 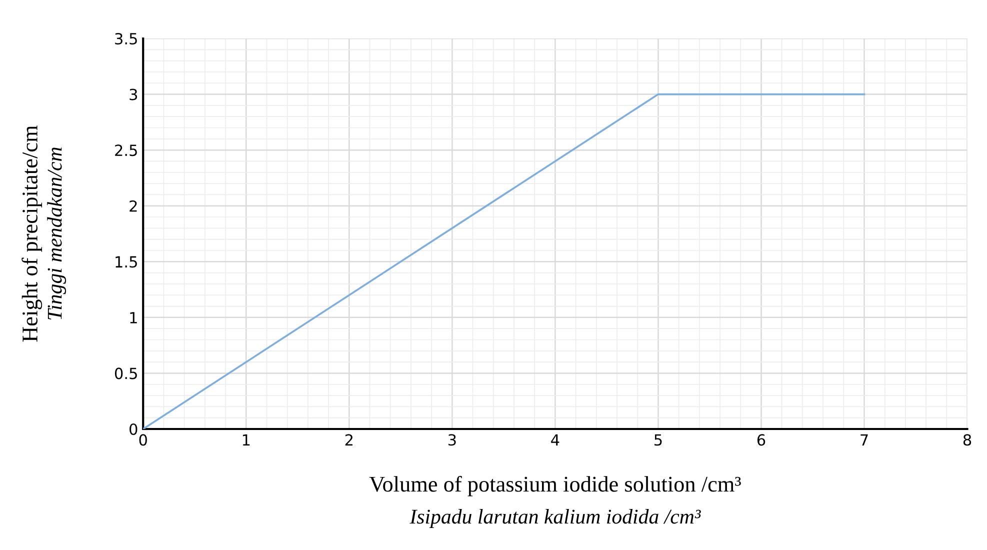 What do you see at coordinates (967, 440) in the screenshot?
I see `x-tick-label: 8` at bounding box center [967, 440].